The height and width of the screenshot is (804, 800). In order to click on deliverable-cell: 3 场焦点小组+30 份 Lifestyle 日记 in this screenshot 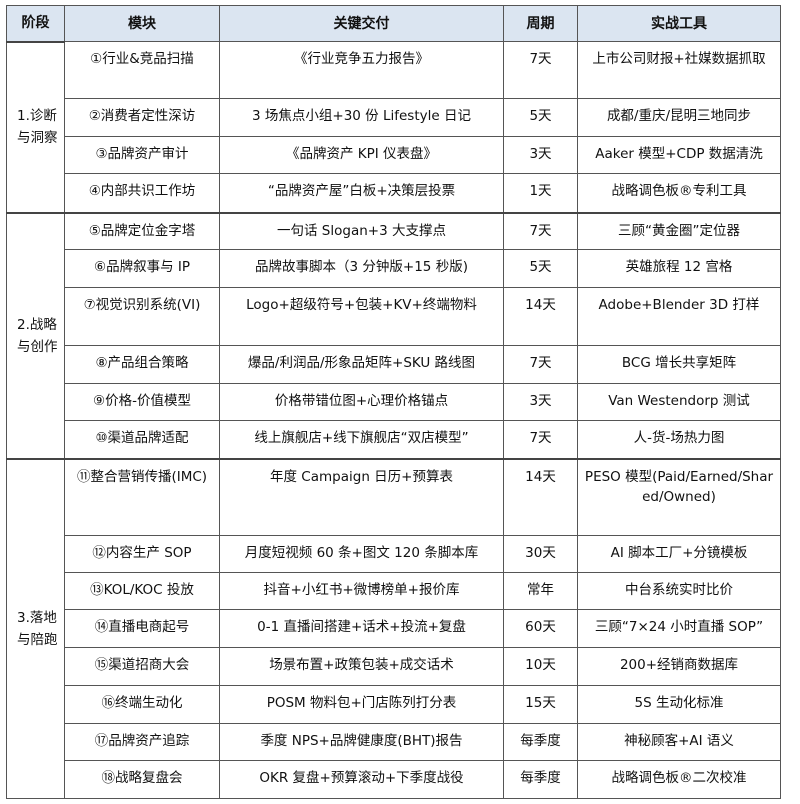, I will do `click(361, 117)`.